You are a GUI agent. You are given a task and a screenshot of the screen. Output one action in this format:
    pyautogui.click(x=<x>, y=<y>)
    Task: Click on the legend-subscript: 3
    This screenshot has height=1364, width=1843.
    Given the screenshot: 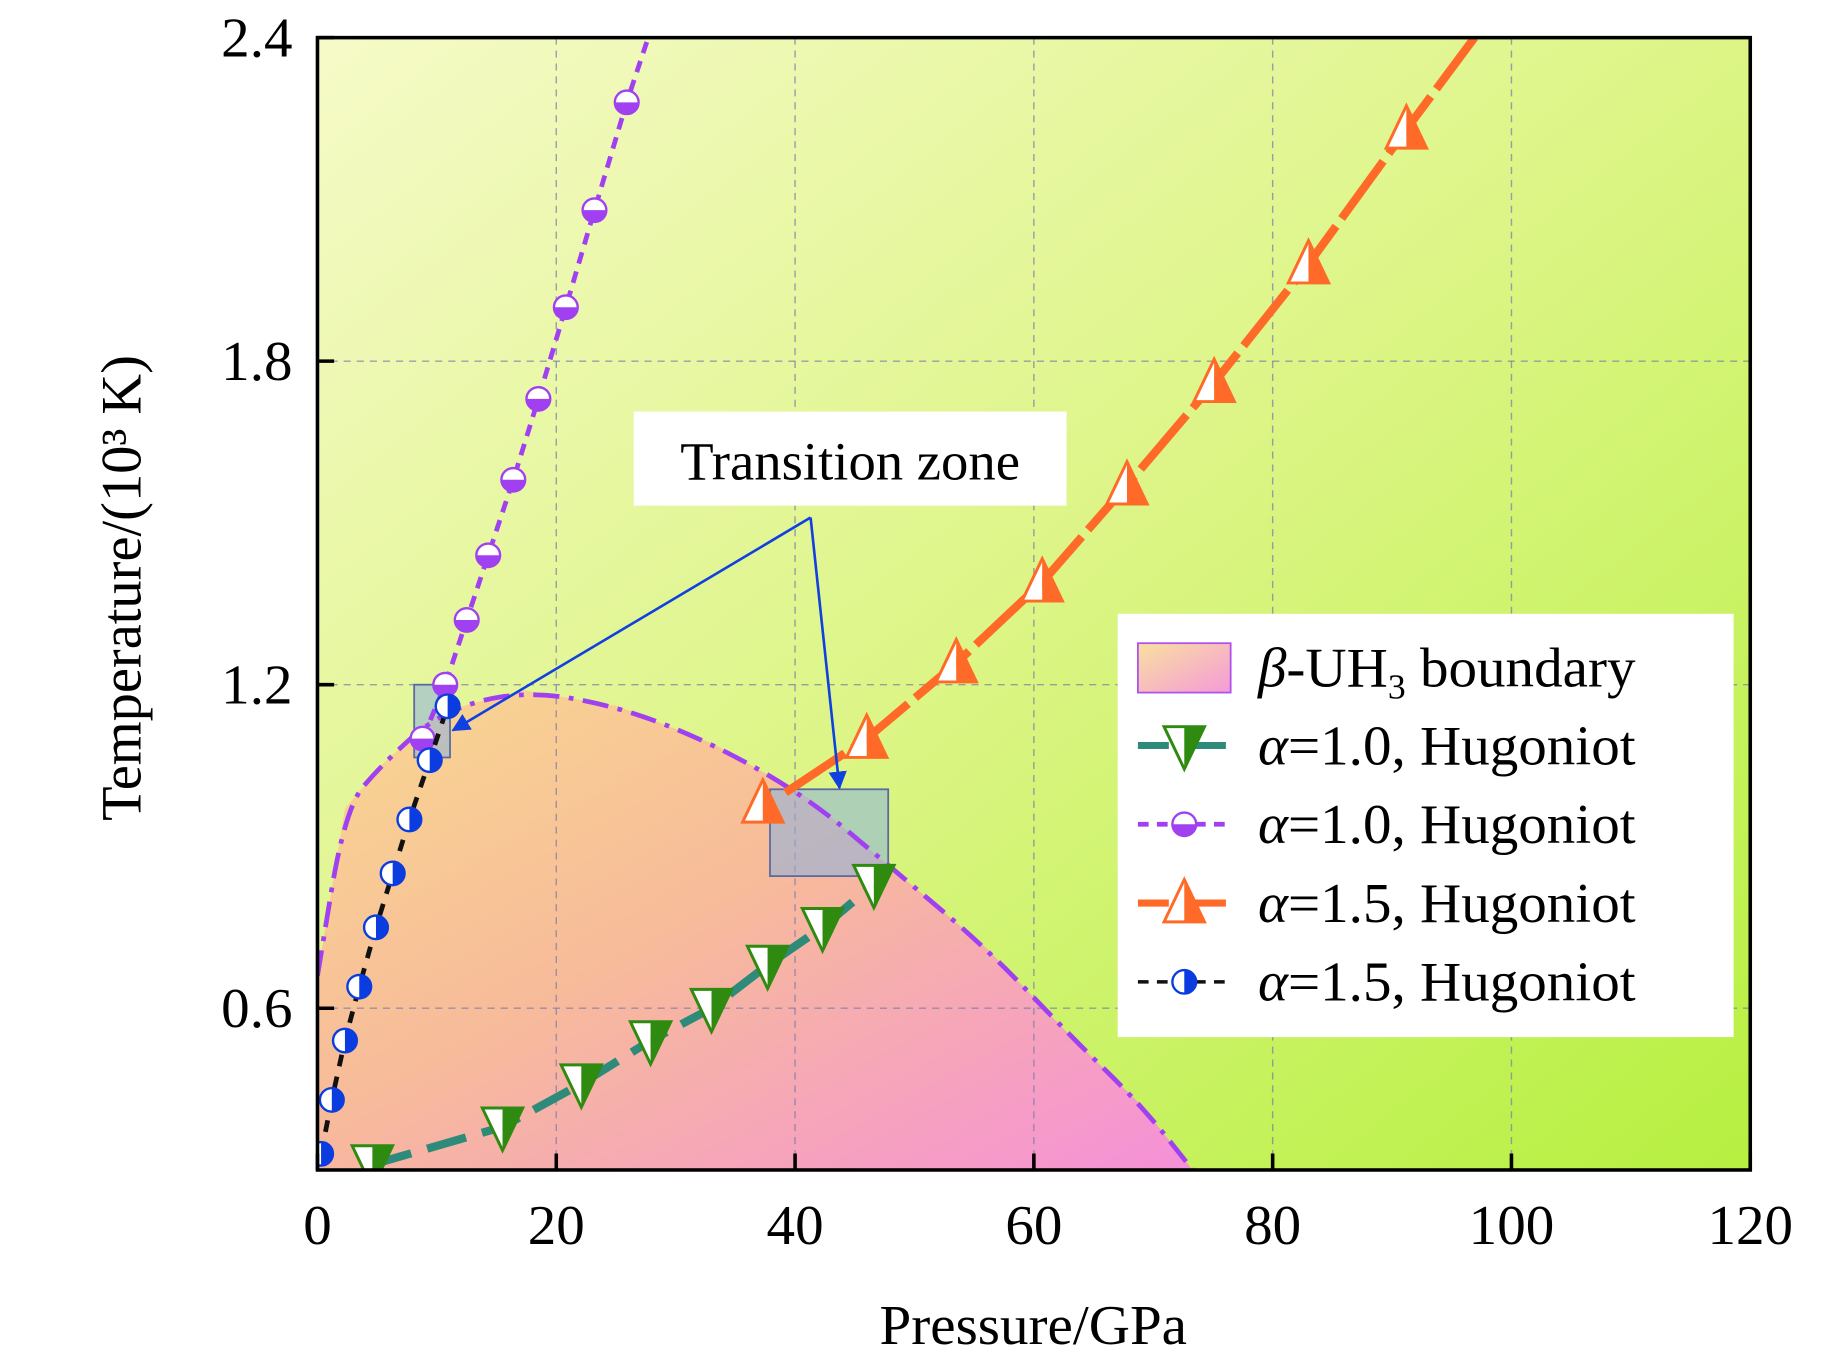 What is the action you would take?
    pyautogui.click(x=1397, y=687)
    